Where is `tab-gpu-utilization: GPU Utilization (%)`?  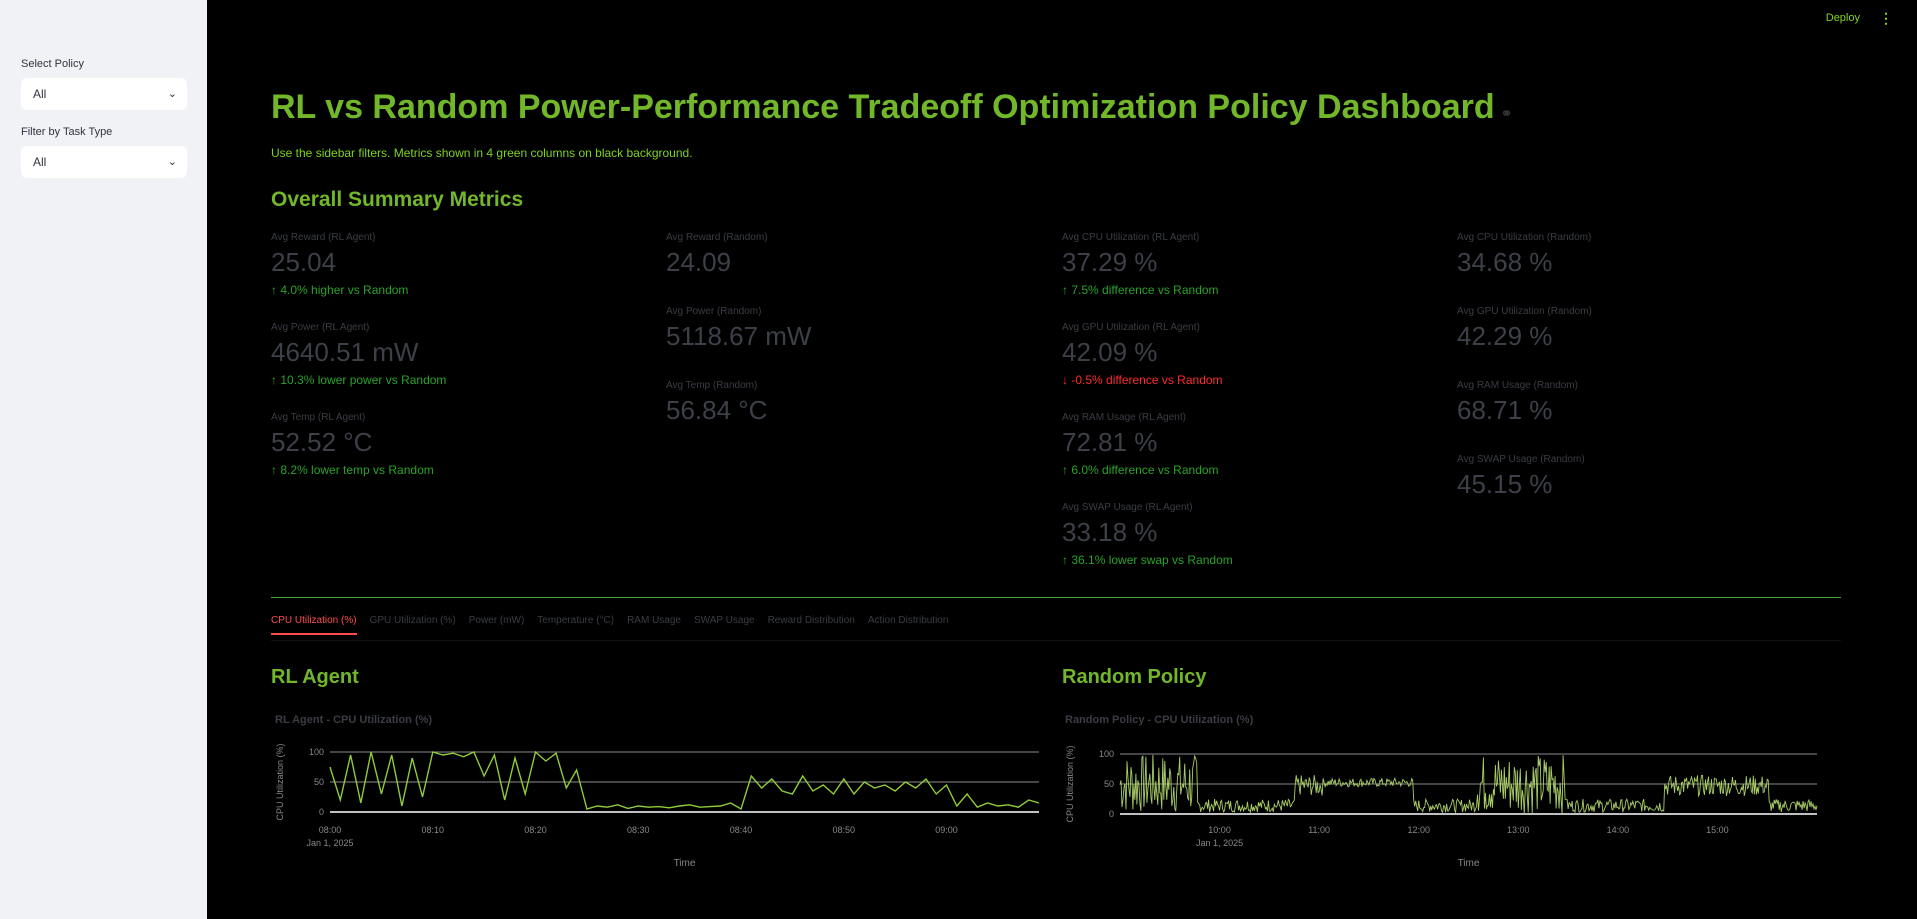
tab-gpu-utilization: GPU Utilization (%) is located at coordinates (412, 620).